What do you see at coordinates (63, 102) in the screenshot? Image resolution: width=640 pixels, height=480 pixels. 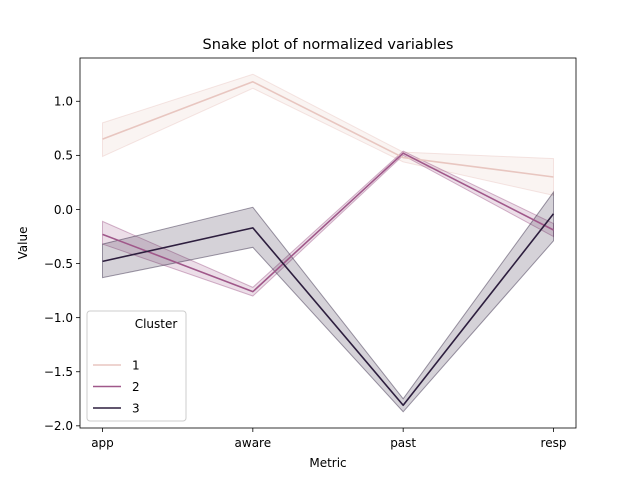 I see `y-tick-label: 1.0` at bounding box center [63, 102].